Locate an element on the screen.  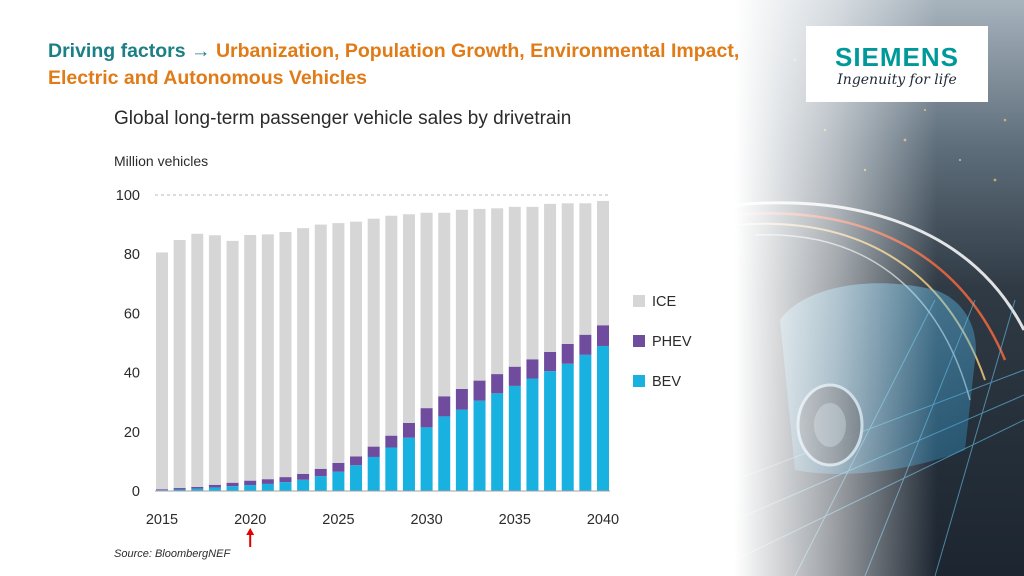
bar-phev-2020 is located at coordinates (250, 483).